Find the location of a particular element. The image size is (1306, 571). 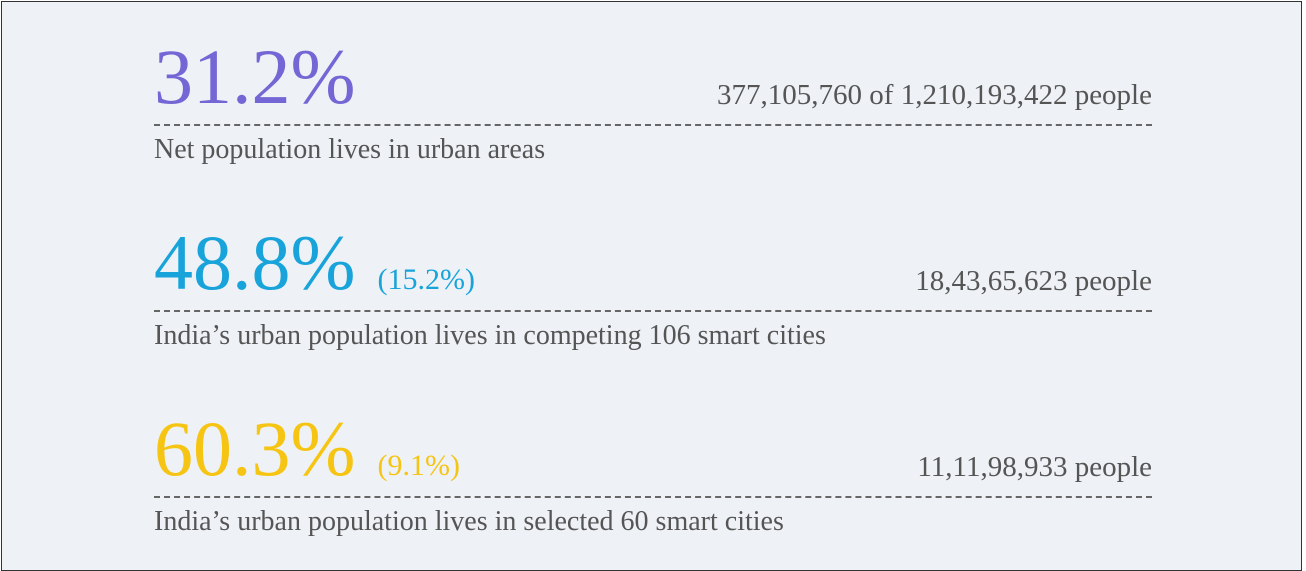

stat-count: 11,11,98,933 people is located at coordinates (1034, 467).